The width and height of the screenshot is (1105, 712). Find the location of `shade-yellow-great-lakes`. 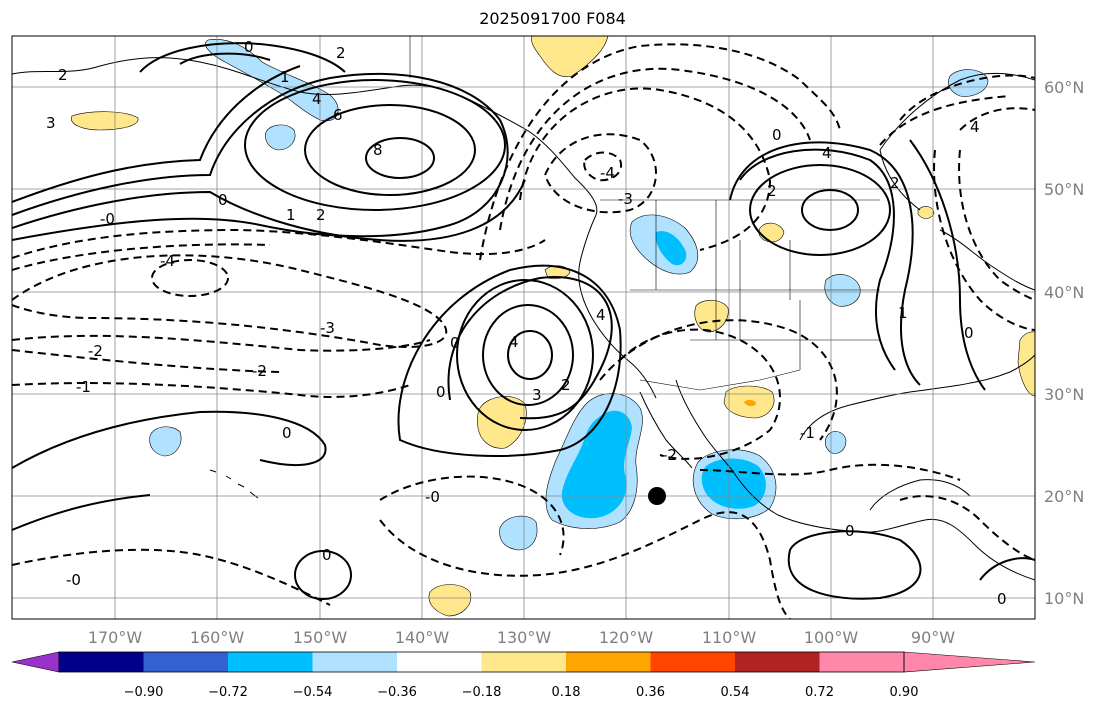

shade-yellow-great-lakes is located at coordinates (926, 212).